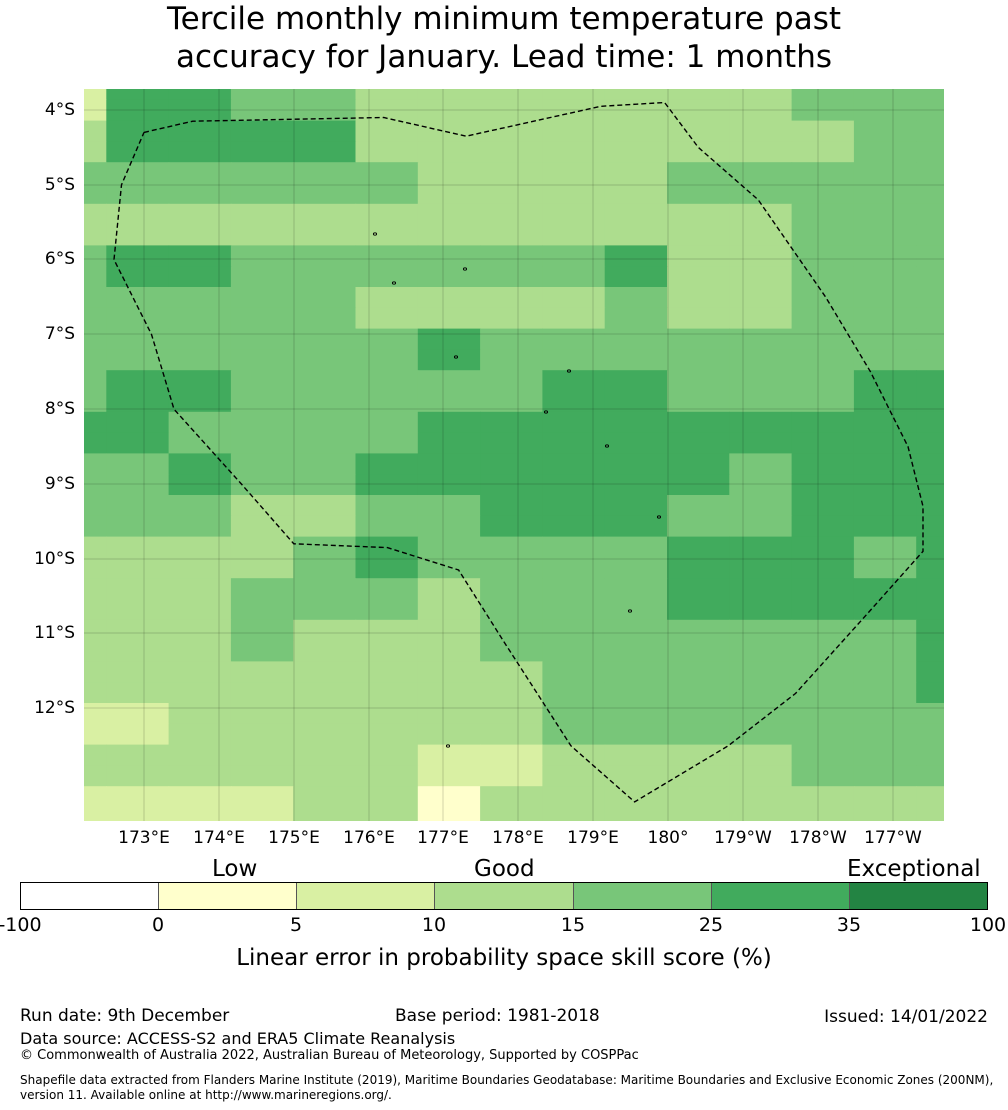 The width and height of the screenshot is (1008, 1110). Describe the element at coordinates (504, 869) in the screenshot. I see `category-good: Good` at that location.